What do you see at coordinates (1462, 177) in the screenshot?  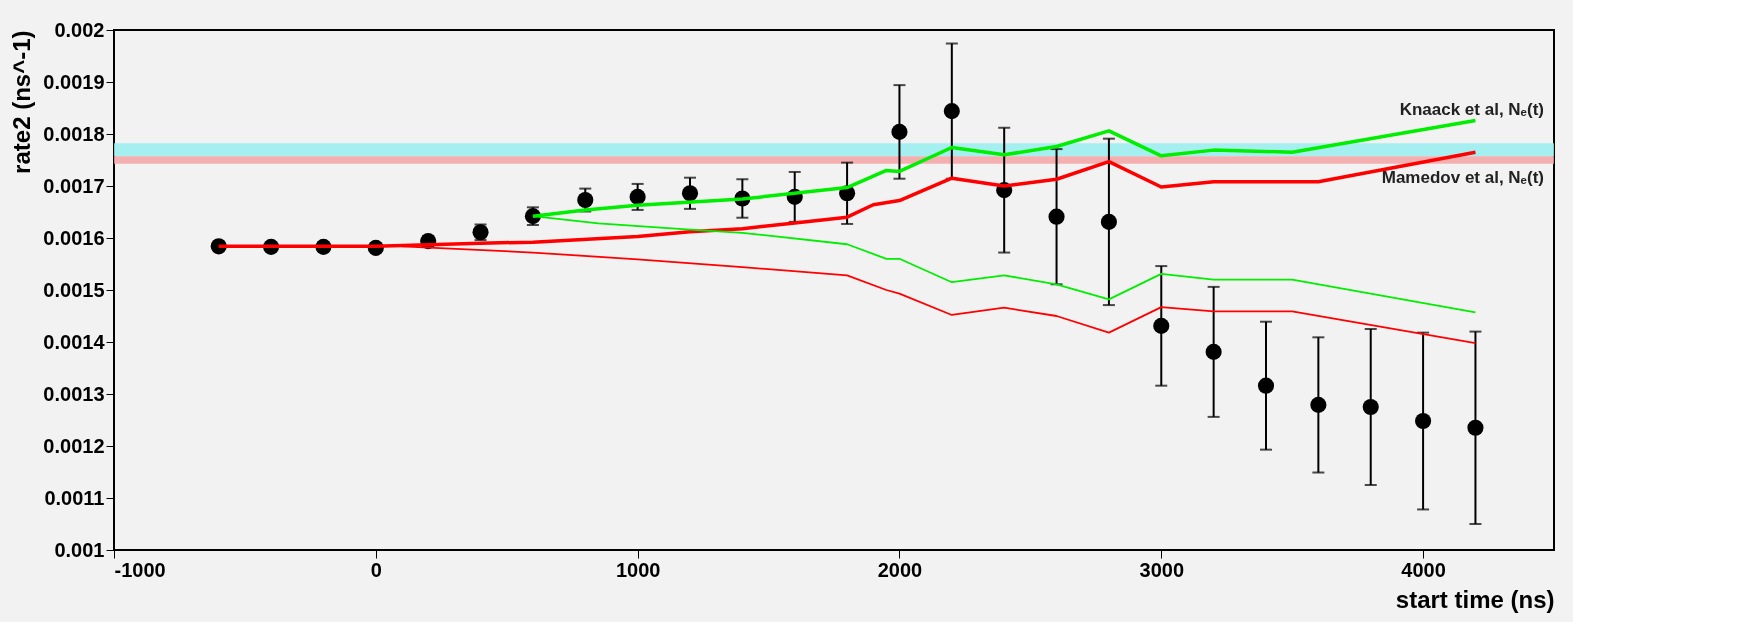 I see `band-label: Mamedov et al, Nₑ(t)` at bounding box center [1462, 177].